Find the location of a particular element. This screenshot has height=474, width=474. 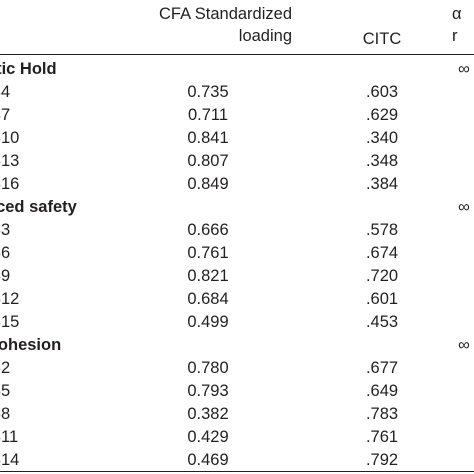

item-label: S8 is located at coordinates (5, 414).